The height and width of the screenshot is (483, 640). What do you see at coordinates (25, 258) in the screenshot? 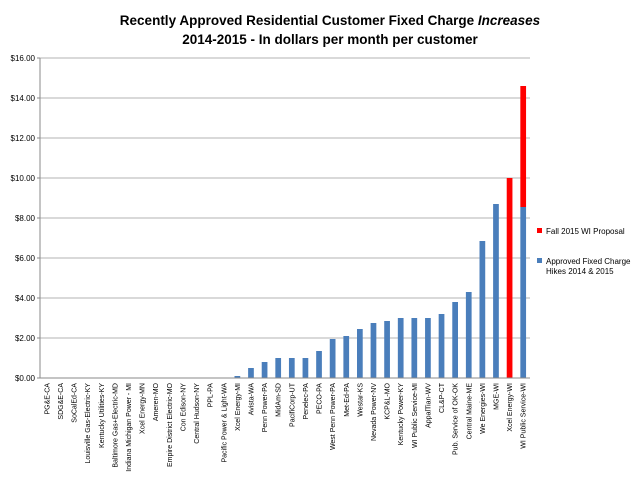
I see `y-tick-label: $6.00` at bounding box center [25, 258].